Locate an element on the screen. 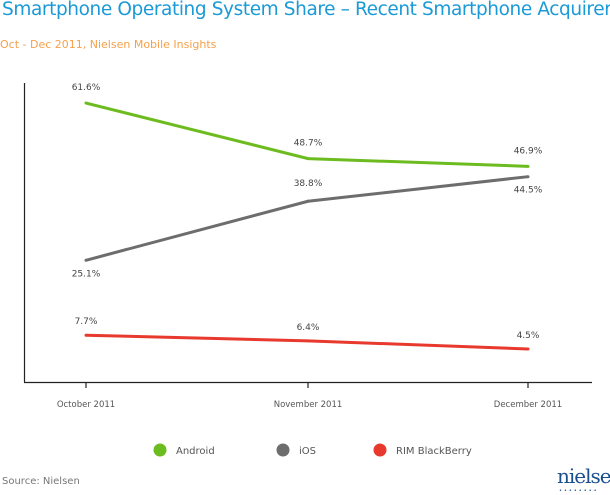 This screenshot has height=495, width=610. x-tick-label: November 2011 is located at coordinates (308, 405).